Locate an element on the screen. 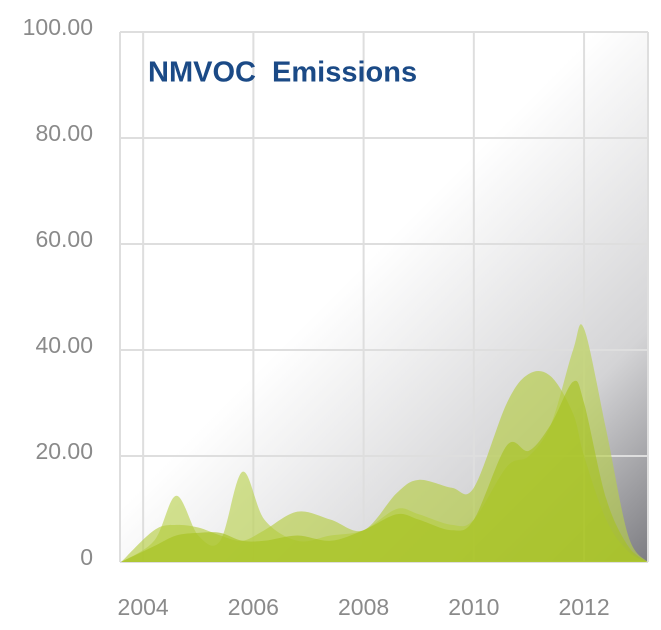  chart-title: NMVOC Emissions is located at coordinates (282, 73).